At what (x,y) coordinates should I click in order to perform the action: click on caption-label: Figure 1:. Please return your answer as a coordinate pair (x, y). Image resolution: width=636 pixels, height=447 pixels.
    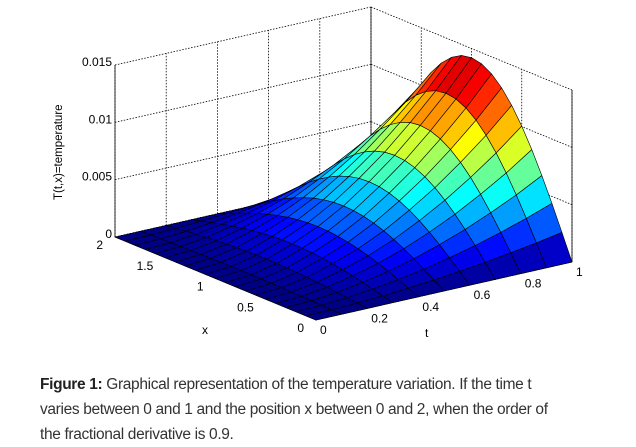
    Looking at the image, I should click on (71, 384).